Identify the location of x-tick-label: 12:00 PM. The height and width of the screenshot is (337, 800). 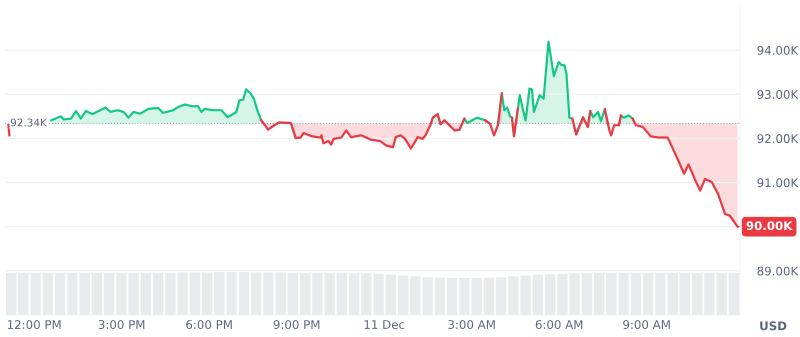
(34, 324).